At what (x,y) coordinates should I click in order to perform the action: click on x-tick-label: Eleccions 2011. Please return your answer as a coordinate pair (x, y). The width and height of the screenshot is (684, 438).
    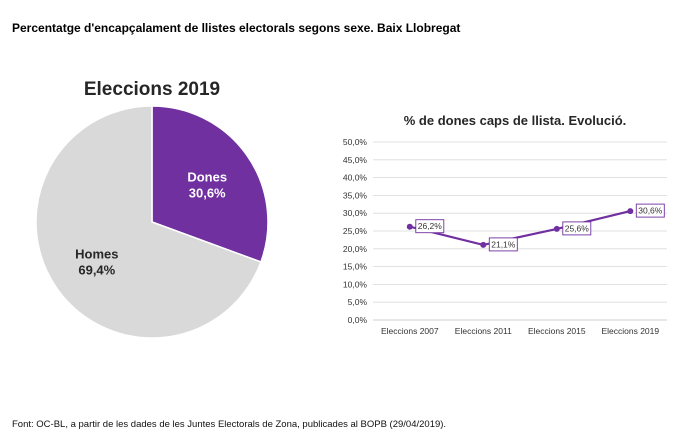
    Looking at the image, I should click on (483, 331).